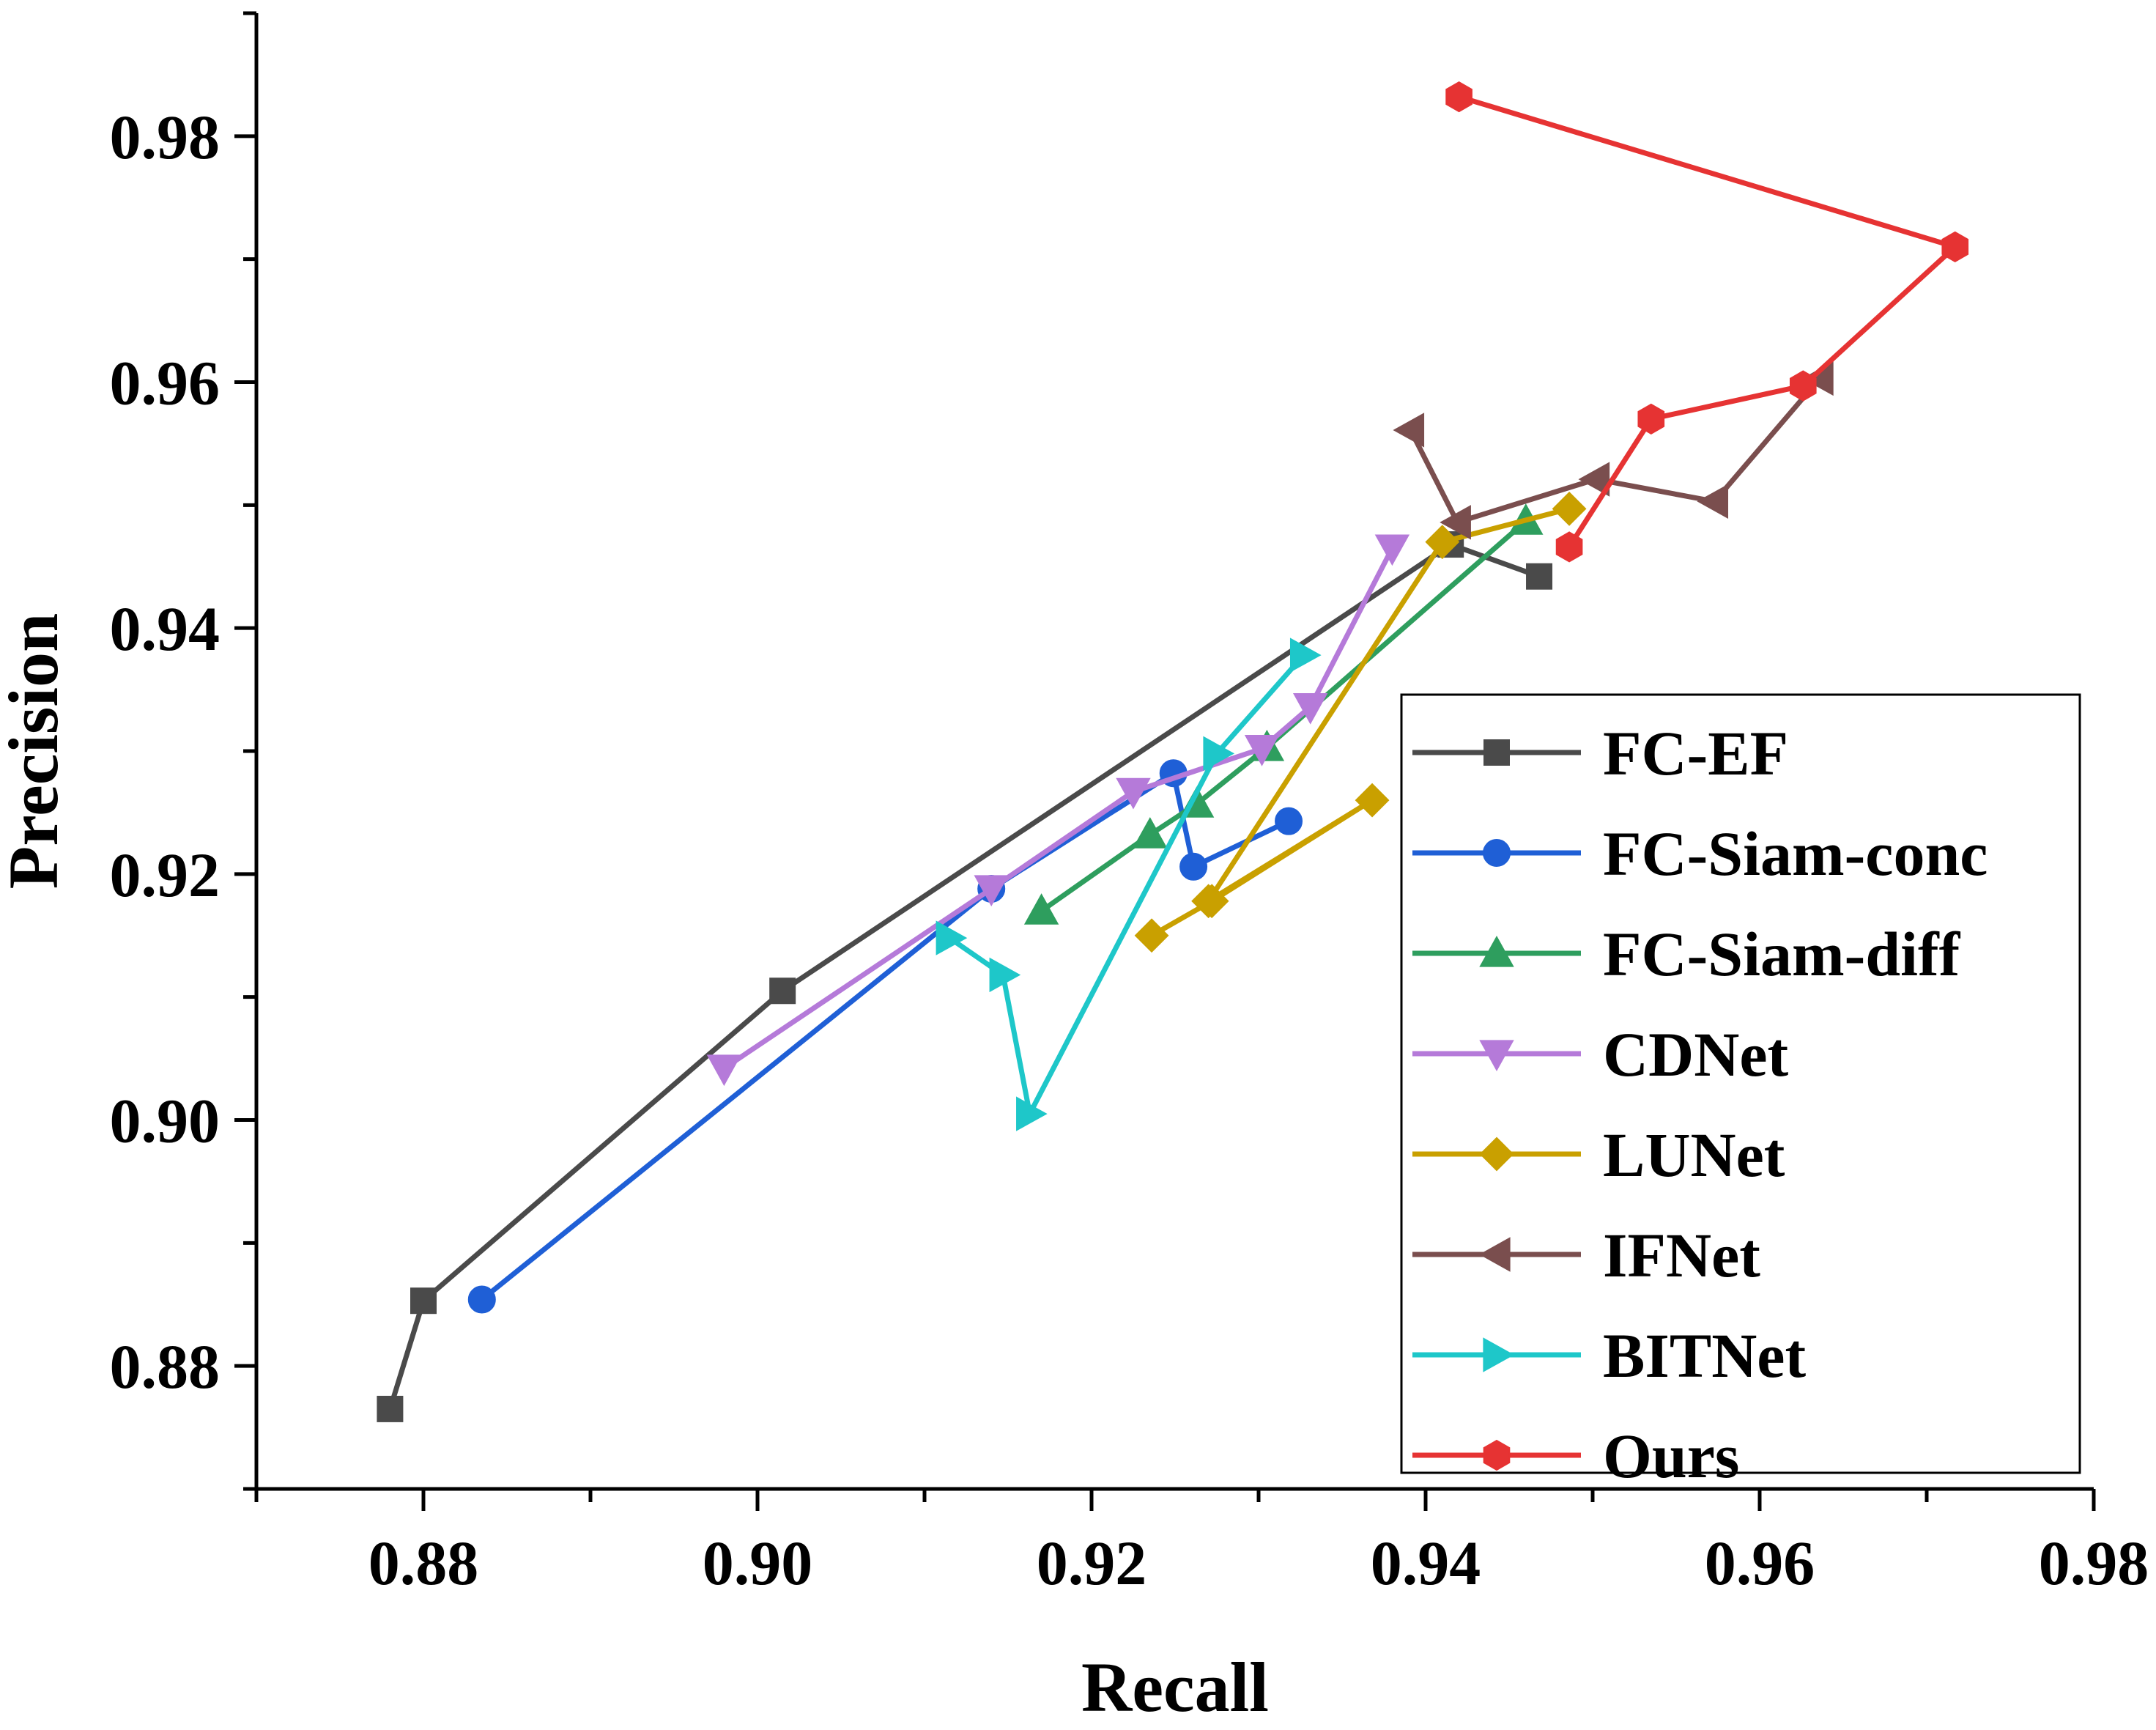 Image resolution: width=2156 pixels, height=1730 pixels. I want to click on legend-item-bitnet: BITNet, so click(1609, 1355).